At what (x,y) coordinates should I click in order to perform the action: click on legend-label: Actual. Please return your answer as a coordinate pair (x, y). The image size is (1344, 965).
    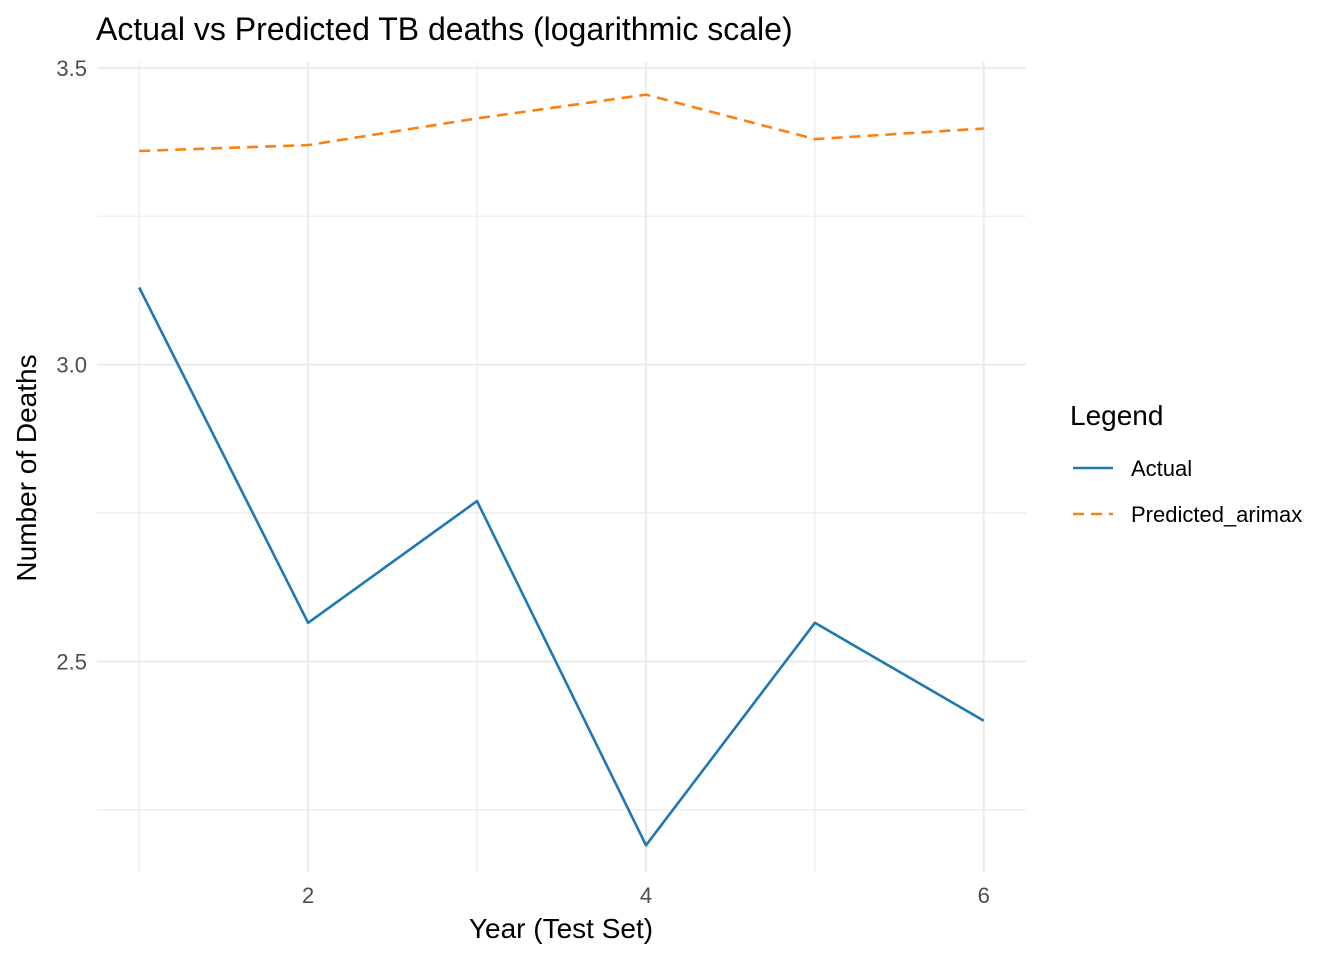
    Looking at the image, I should click on (1161, 468).